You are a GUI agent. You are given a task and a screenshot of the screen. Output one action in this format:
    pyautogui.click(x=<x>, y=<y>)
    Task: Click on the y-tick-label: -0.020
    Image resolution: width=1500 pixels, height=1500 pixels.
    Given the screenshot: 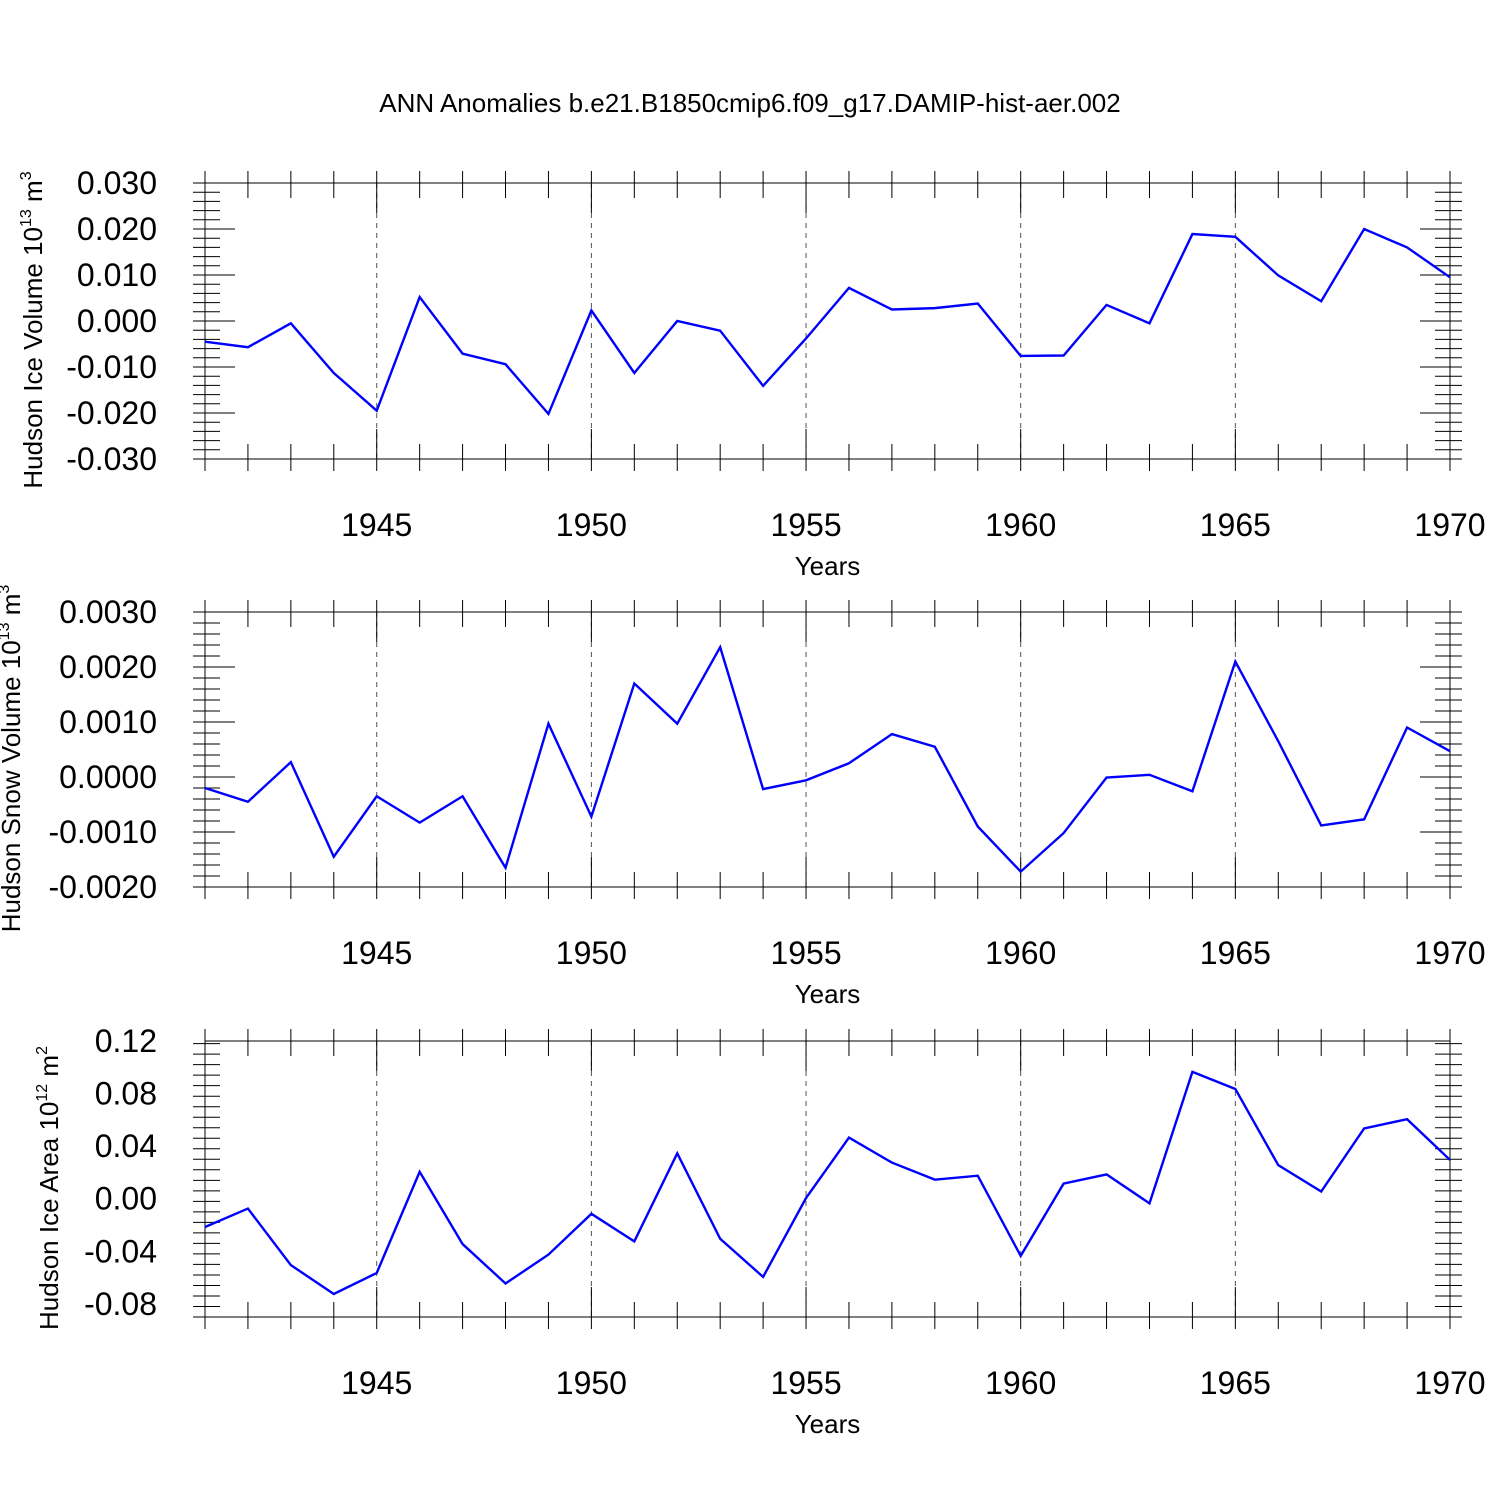 What is the action you would take?
    pyautogui.click(x=111, y=413)
    